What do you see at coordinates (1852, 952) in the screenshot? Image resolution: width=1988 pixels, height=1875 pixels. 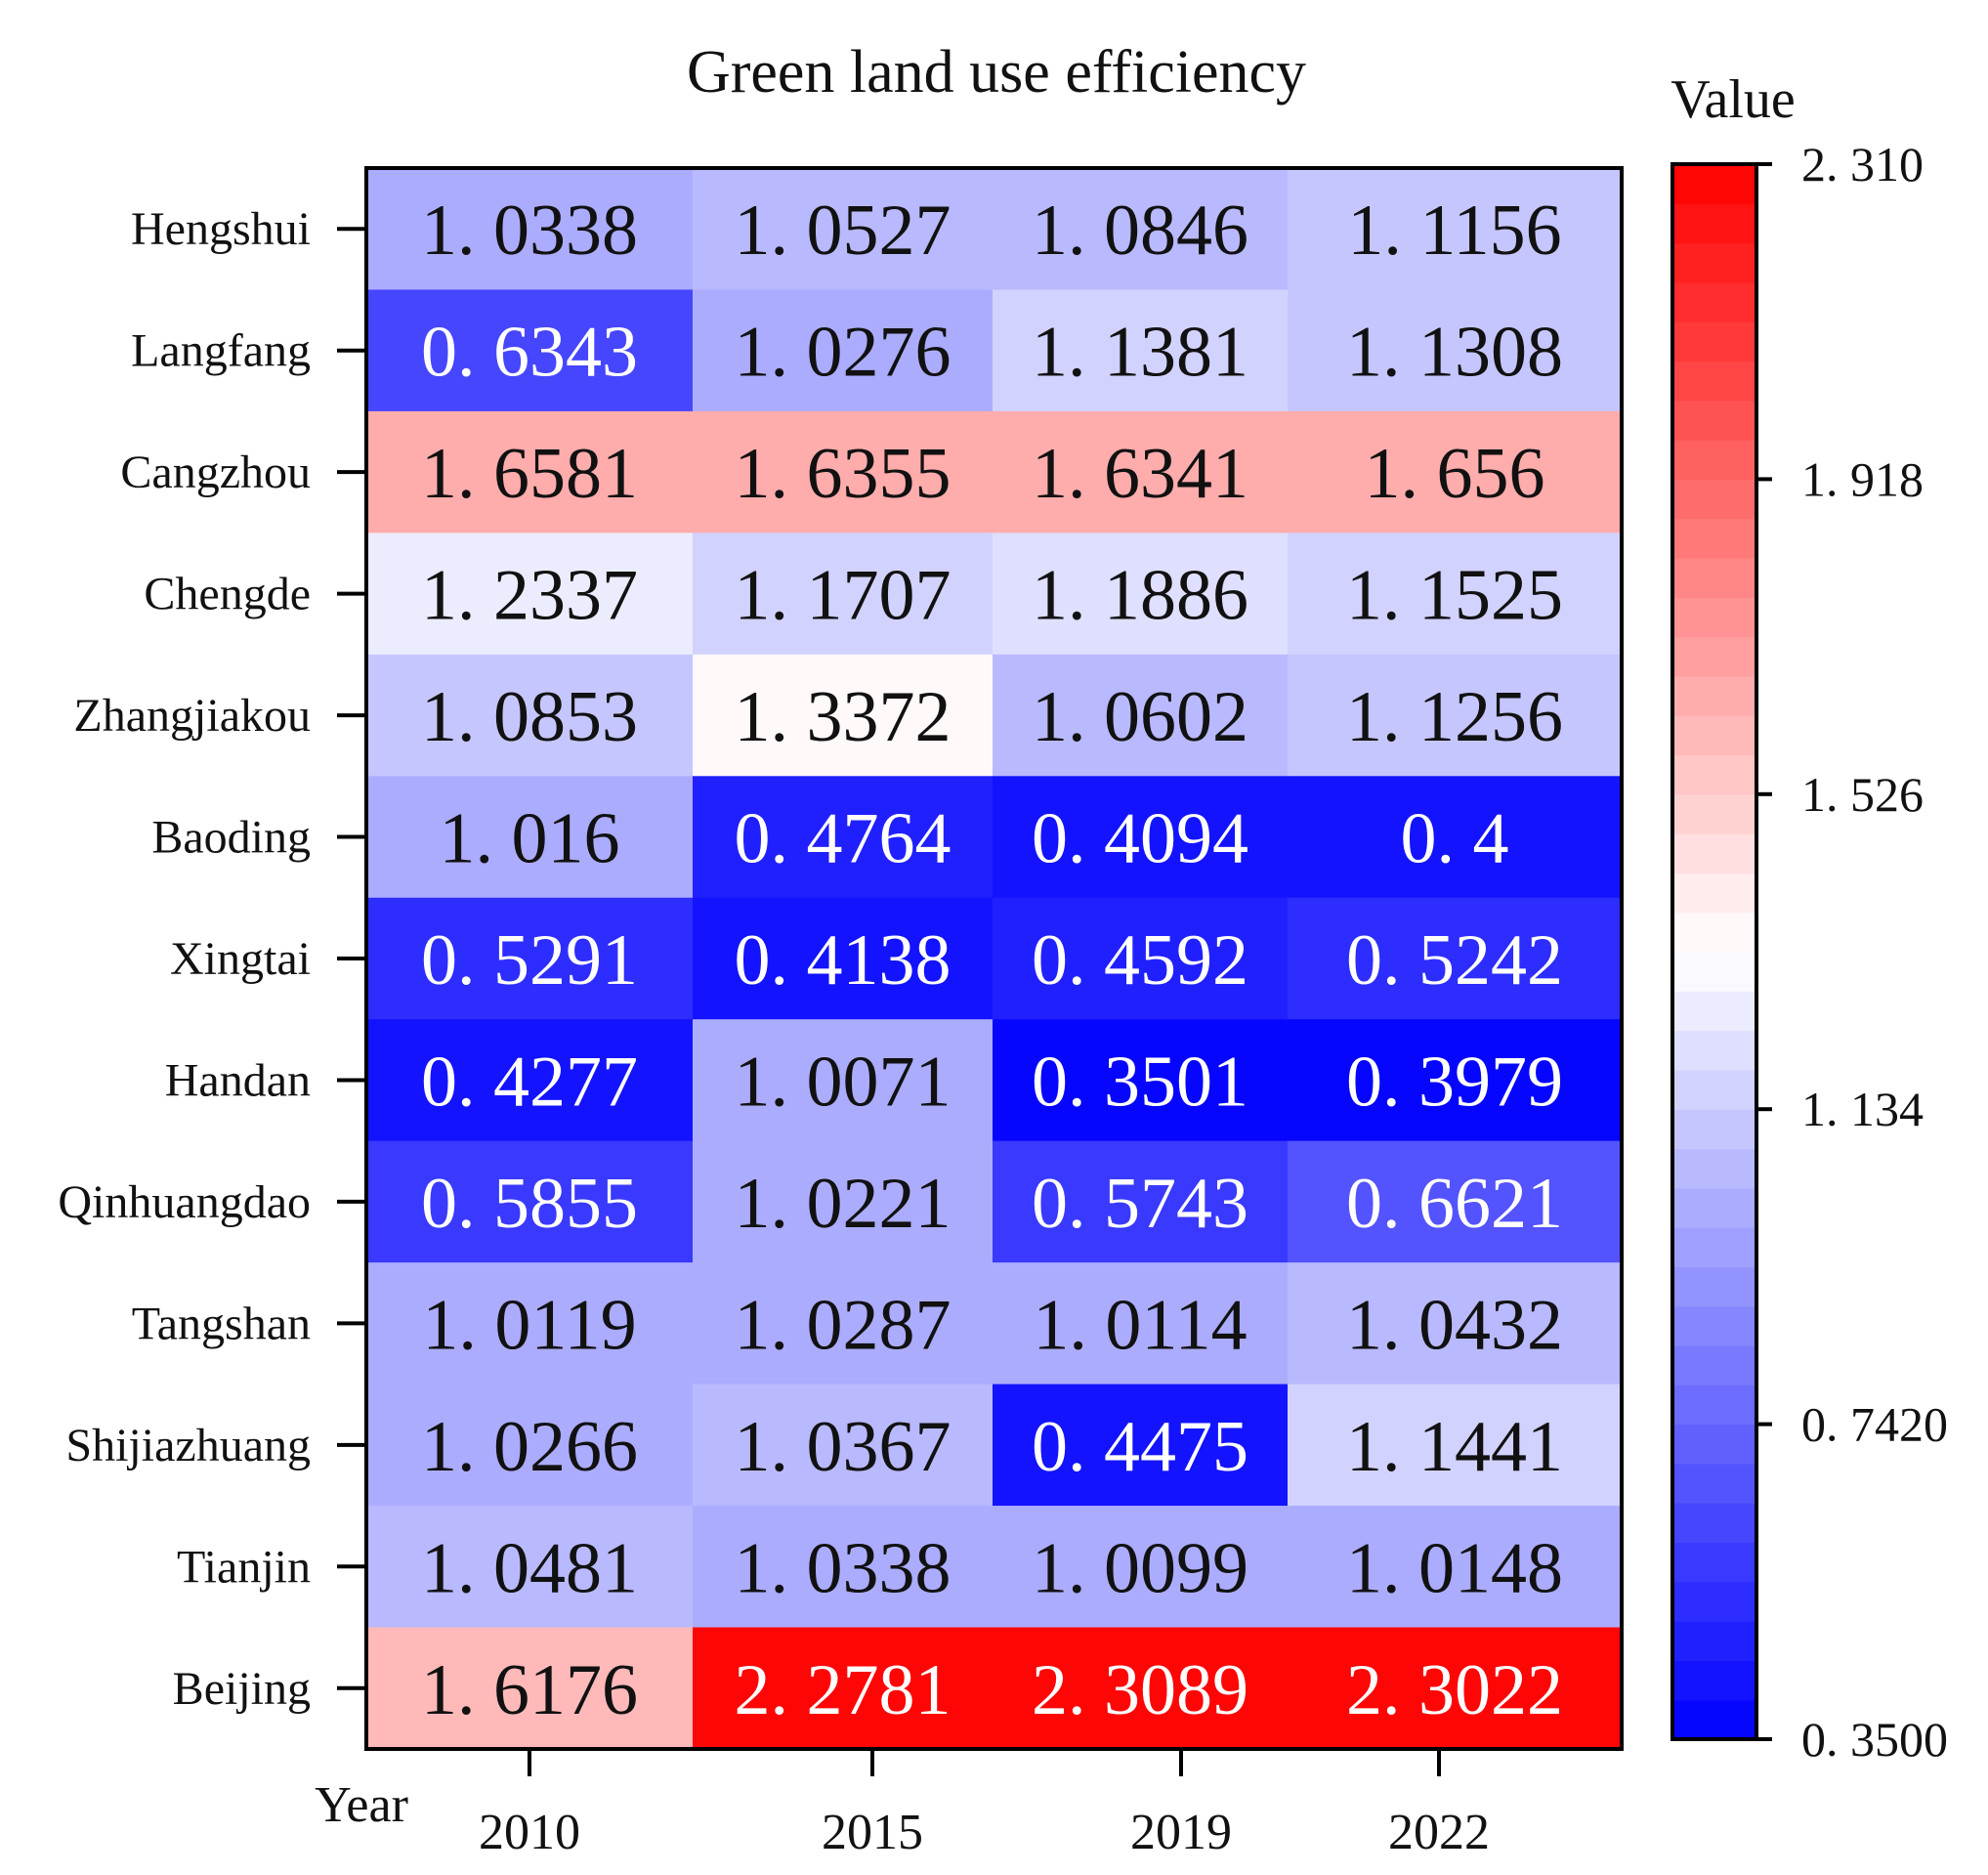 I see `colorbar-ticks: 2. 310 1. 918 1. 526 1. 134 0. 7420 0. 3500` at bounding box center [1852, 952].